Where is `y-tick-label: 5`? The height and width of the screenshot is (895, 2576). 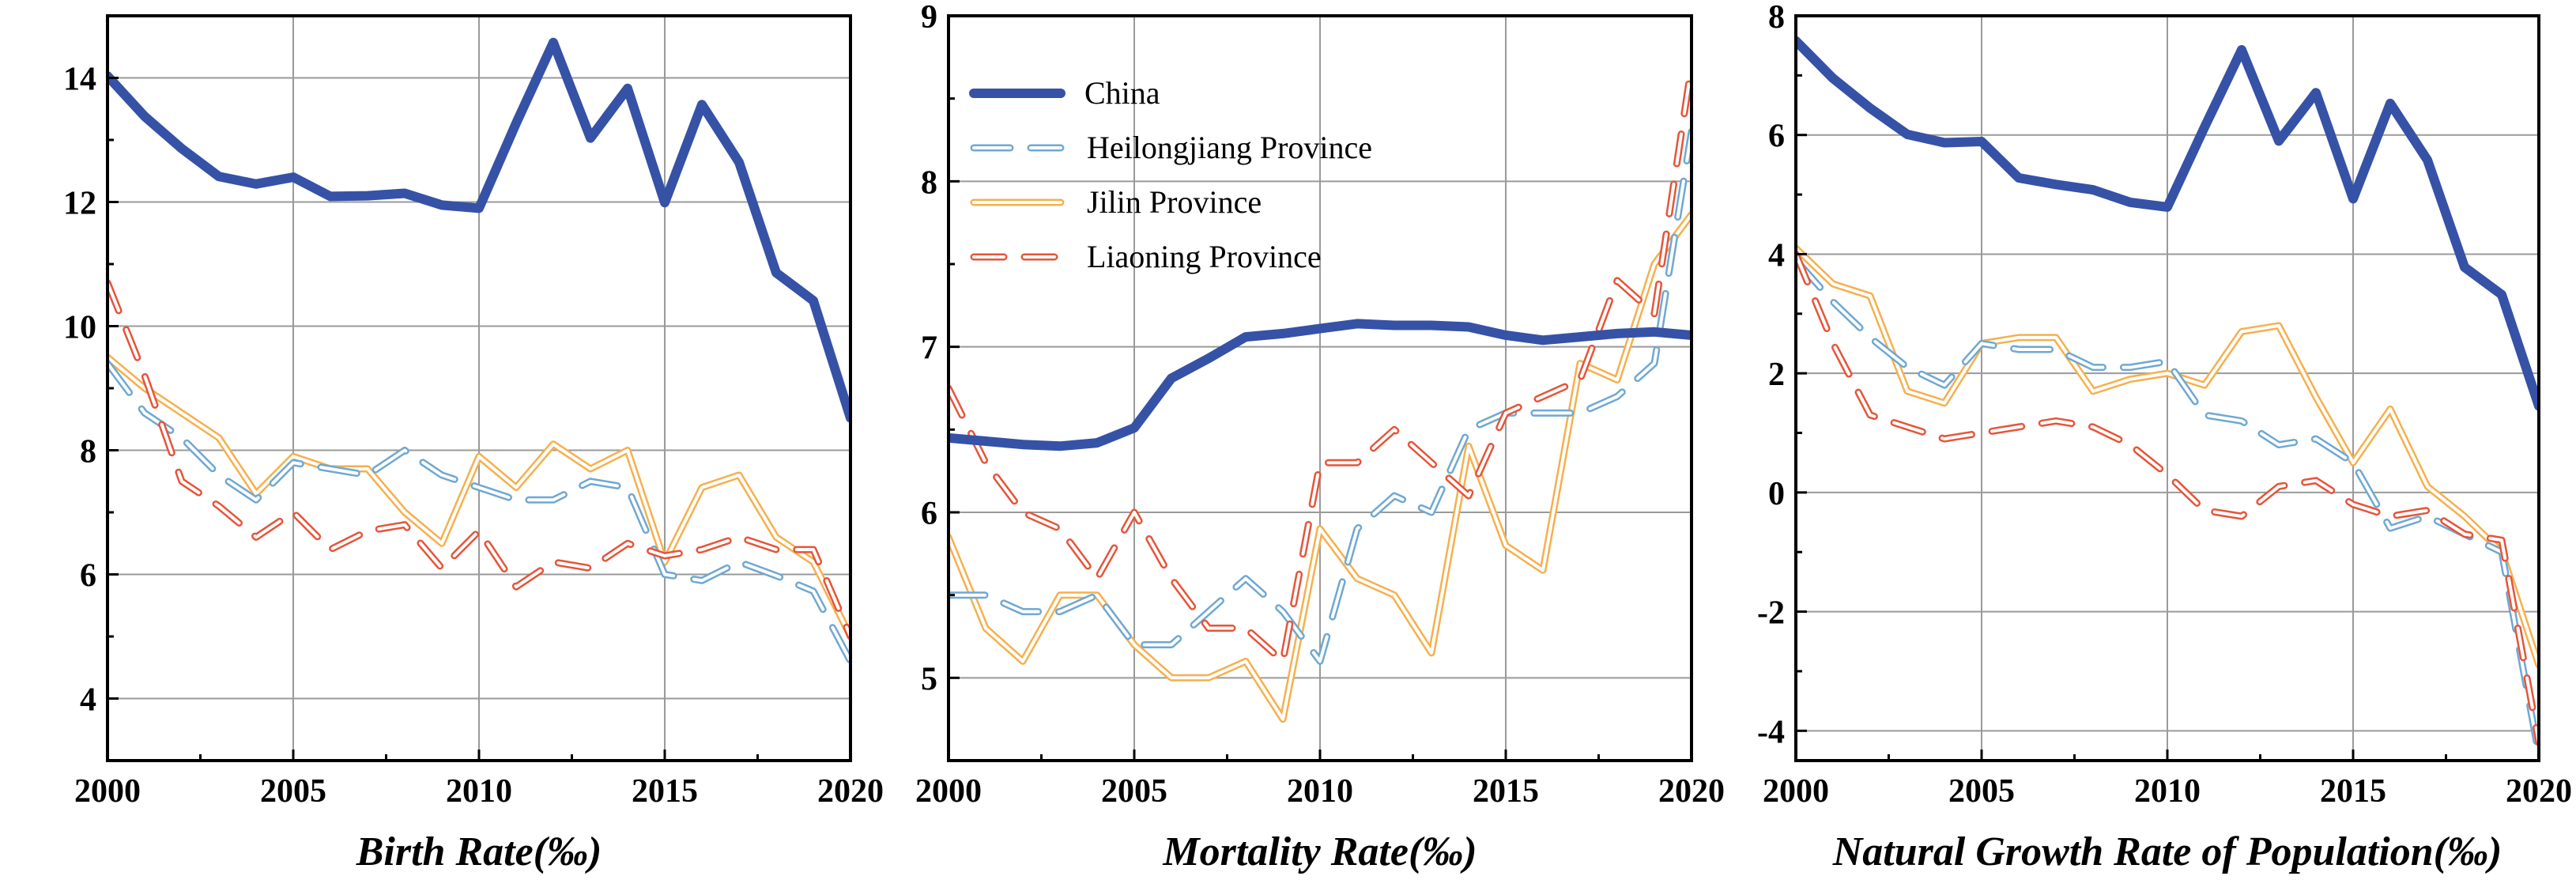
y-tick-label: 5 is located at coordinates (929, 679).